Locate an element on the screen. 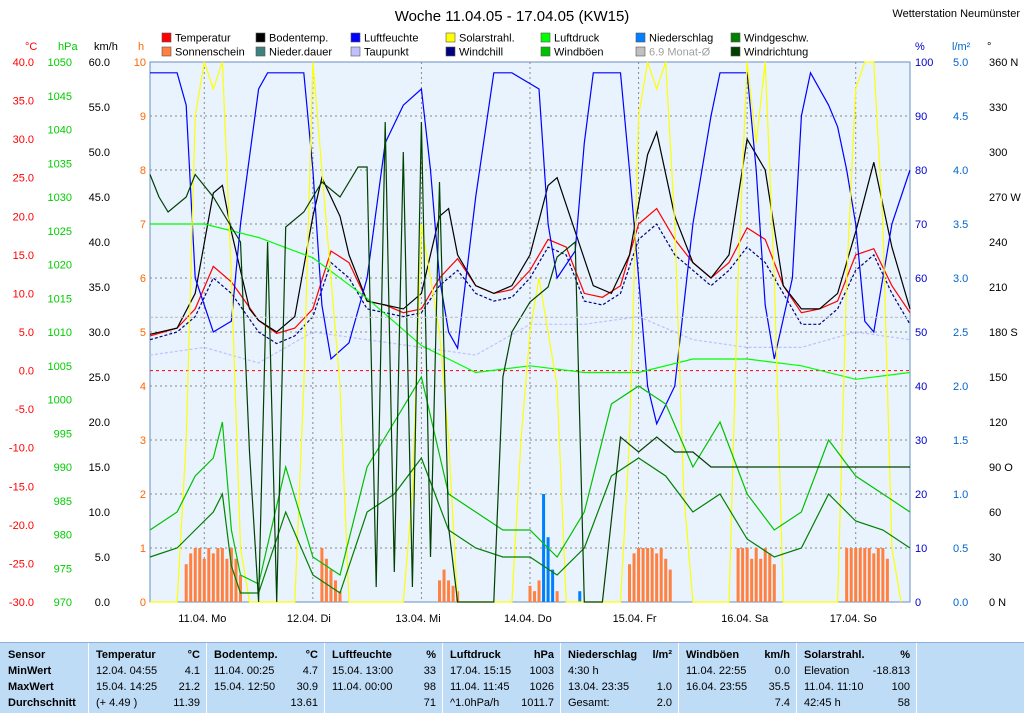  legend-label: Sonnenschein is located at coordinates (210, 53).